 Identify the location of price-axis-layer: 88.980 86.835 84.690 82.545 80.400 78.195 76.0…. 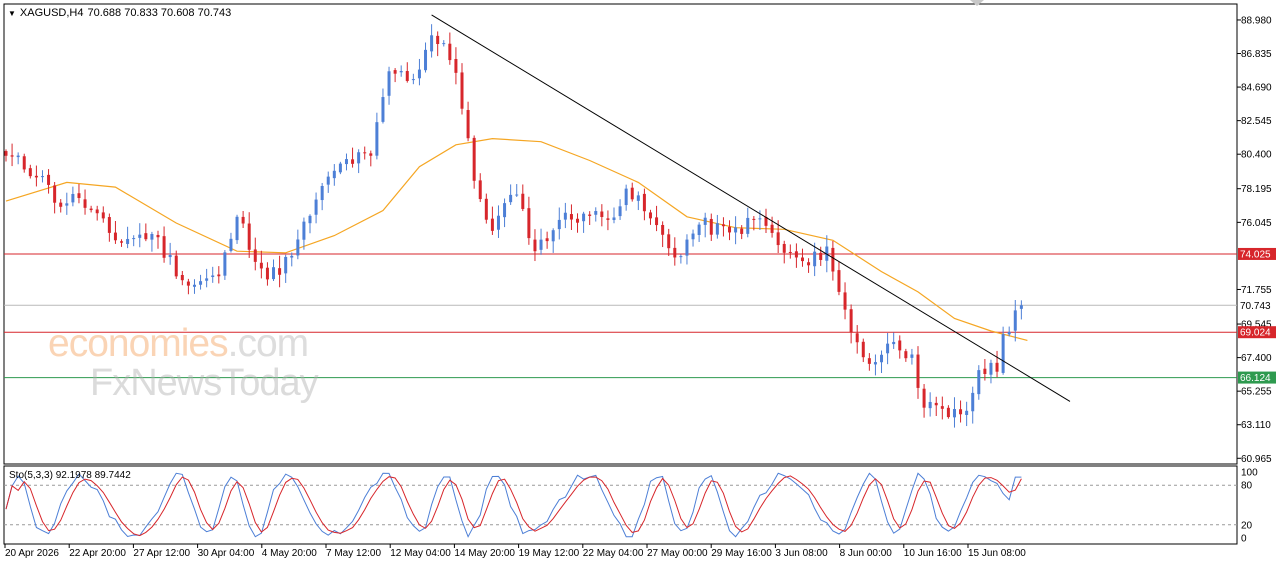
(1256, 240).